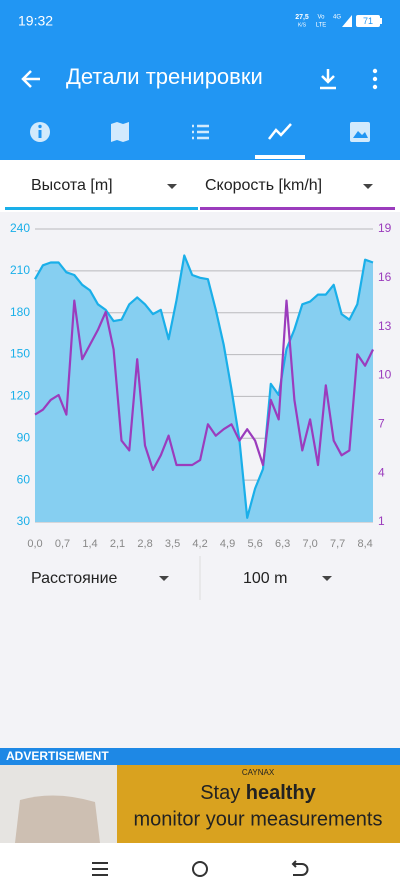 Image resolution: width=400 pixels, height=896 pixels. I want to click on x-tick-label: 0,0, so click(34, 544).